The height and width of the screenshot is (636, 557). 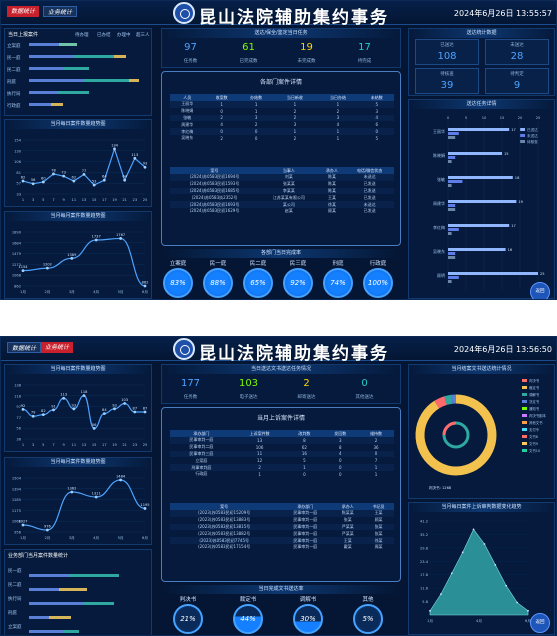 I want to click on table-row: (2024)苏0583民初1629号 赵某 顾某 已发送, so click(x=282, y=211).